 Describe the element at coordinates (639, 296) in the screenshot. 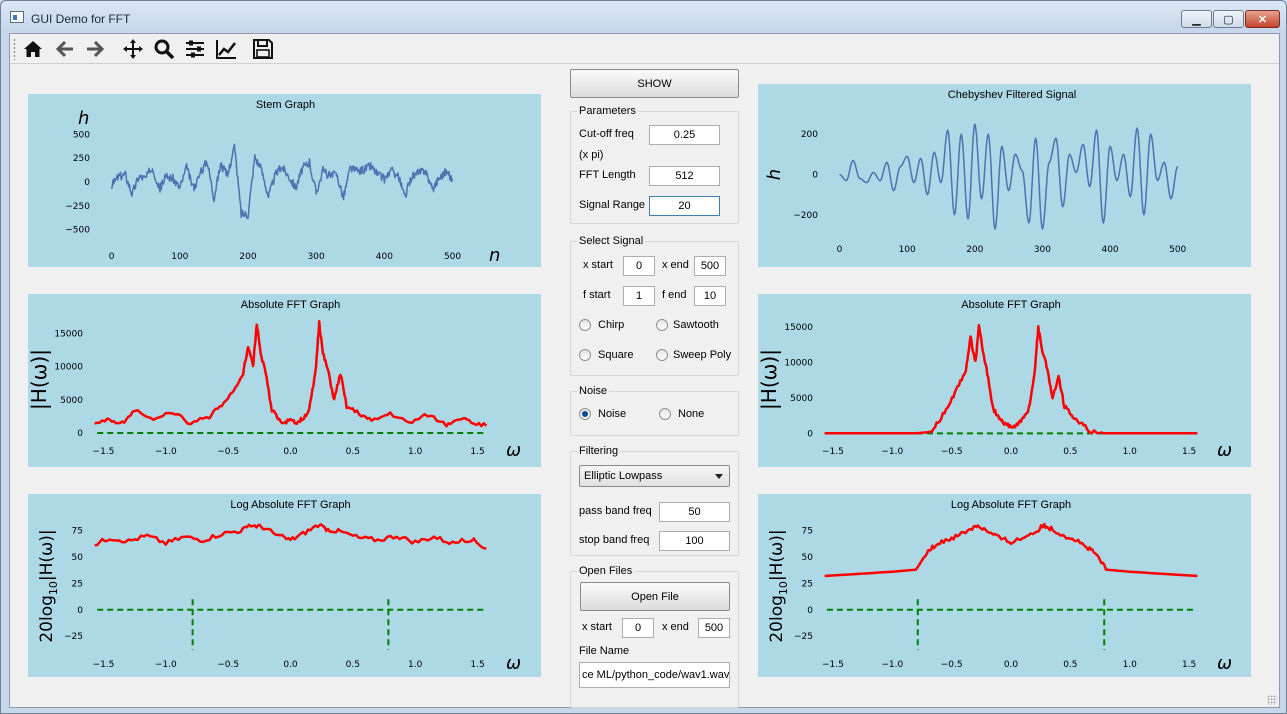

I see `f-start-input: 1` at that location.